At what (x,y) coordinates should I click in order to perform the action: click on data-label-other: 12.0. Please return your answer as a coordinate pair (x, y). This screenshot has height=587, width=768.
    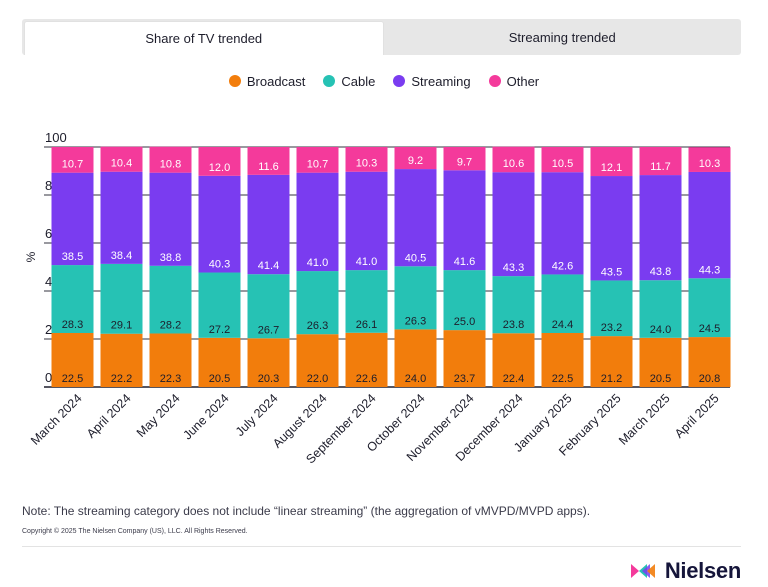
    Looking at the image, I should click on (219, 168).